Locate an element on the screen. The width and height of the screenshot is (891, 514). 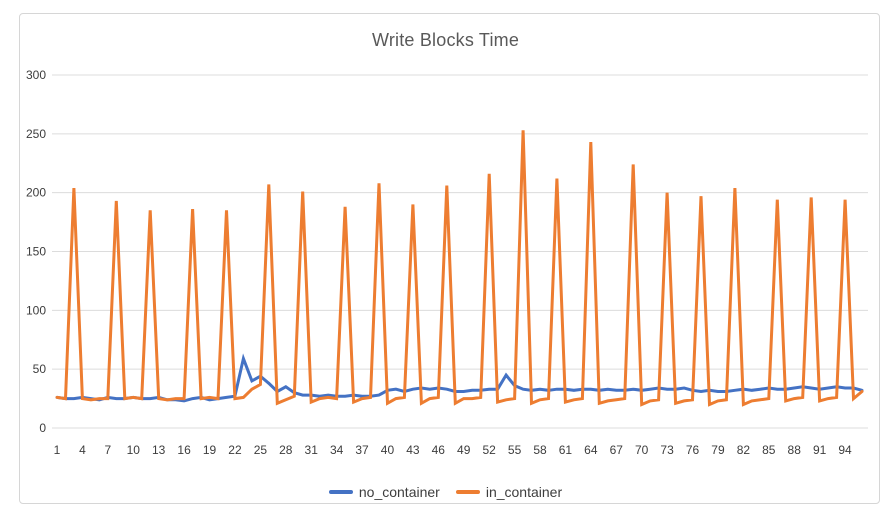
x-tick-label: 76 is located at coordinates (693, 450).